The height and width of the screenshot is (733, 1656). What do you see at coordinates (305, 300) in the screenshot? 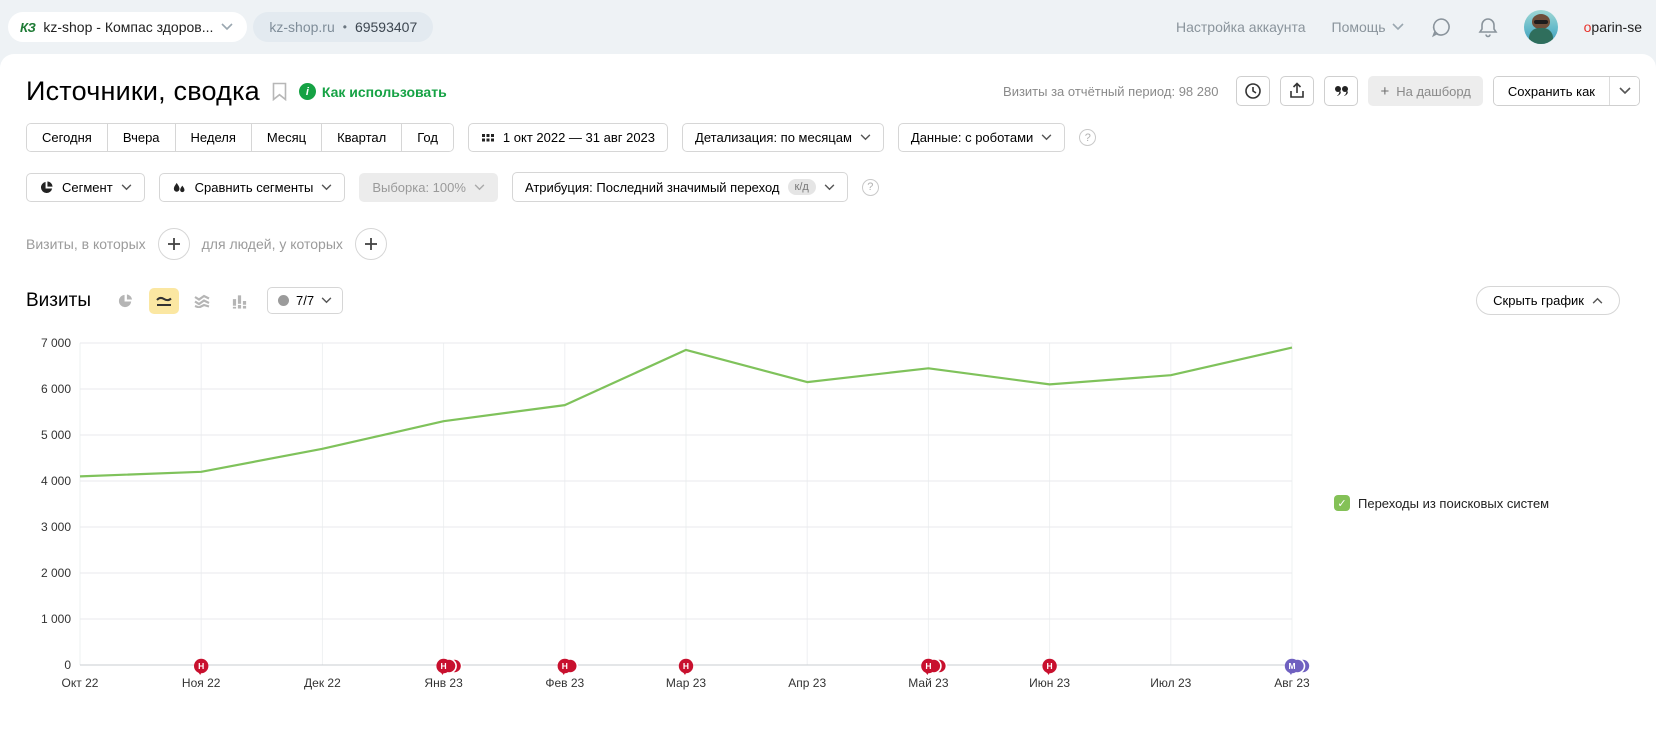
I see `metrics-selector-dropdown: 7/7` at bounding box center [305, 300].